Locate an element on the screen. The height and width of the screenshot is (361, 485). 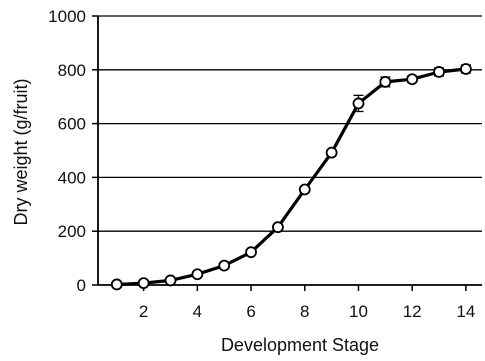
x-axis-title: Development Stage is located at coordinates (300, 345).